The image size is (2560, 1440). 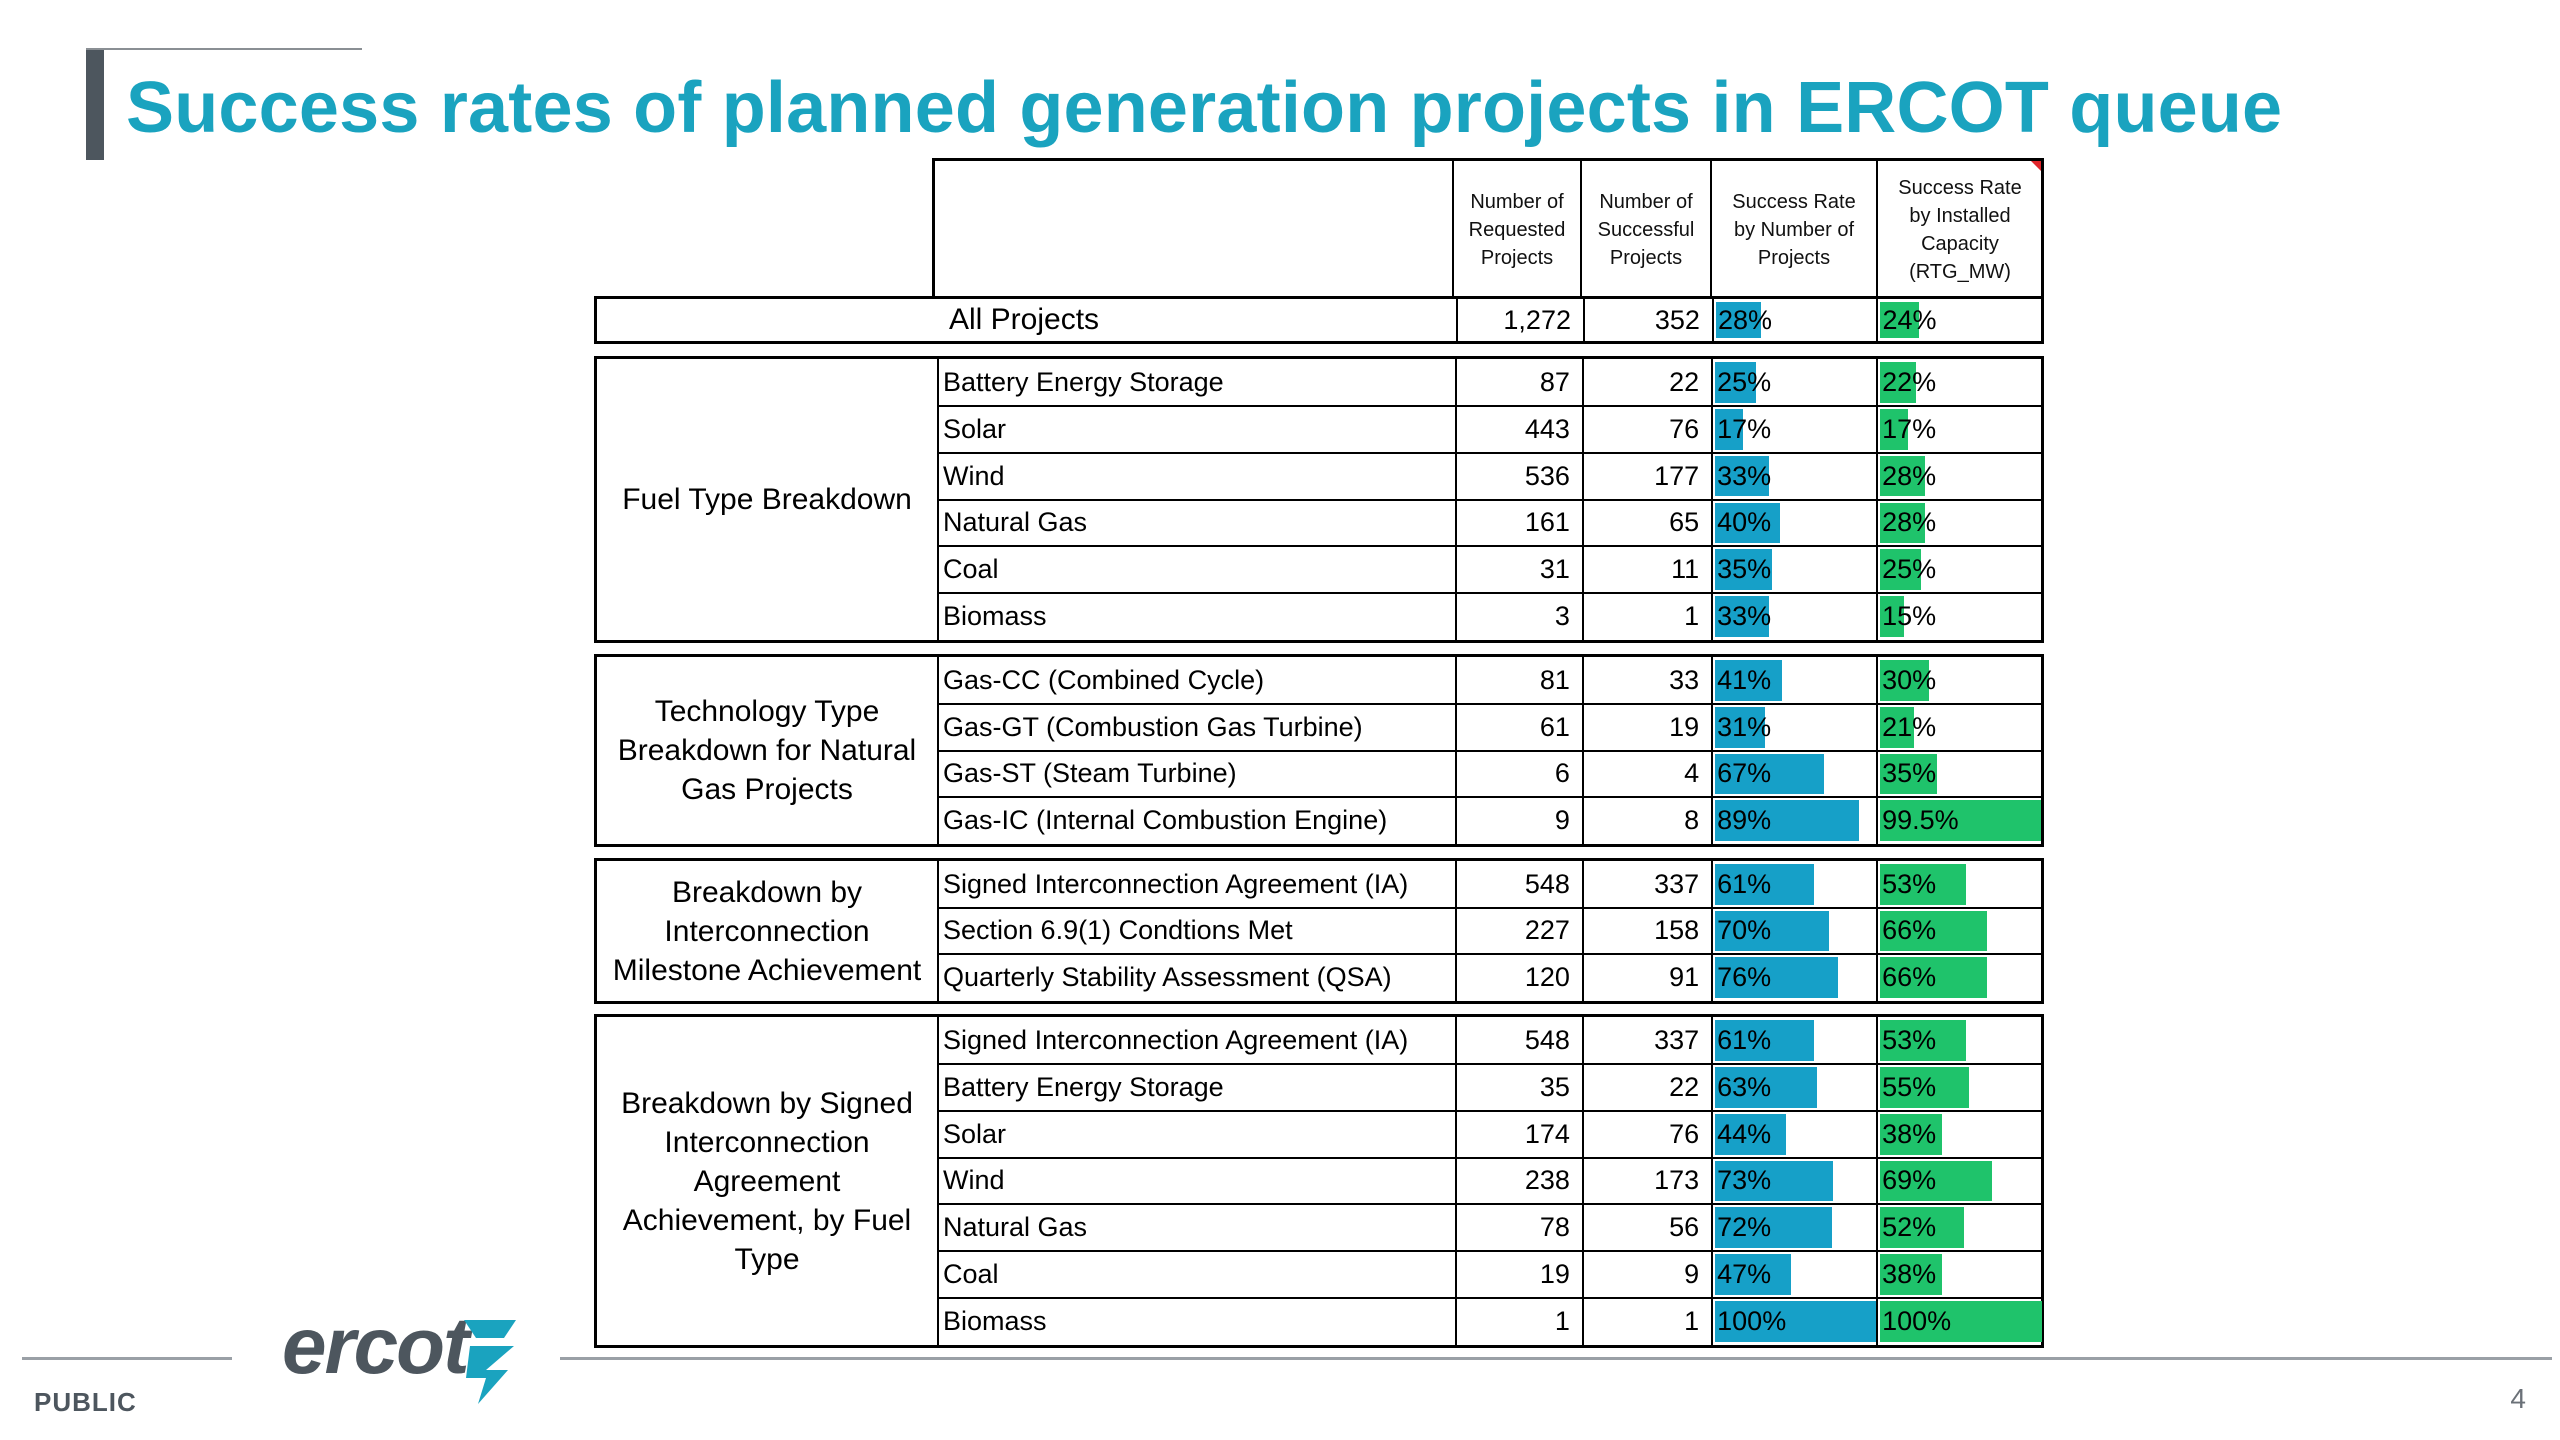 What do you see at coordinates (224, 49) in the screenshot?
I see `title-top-rule` at bounding box center [224, 49].